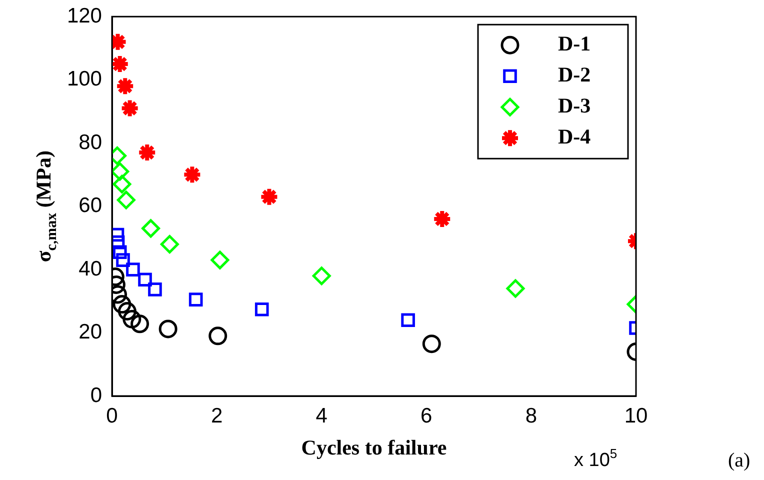 Image resolution: width=764 pixels, height=480 pixels. What do you see at coordinates (90, 142) in the screenshot?
I see `y-tick-label: 80` at bounding box center [90, 142].